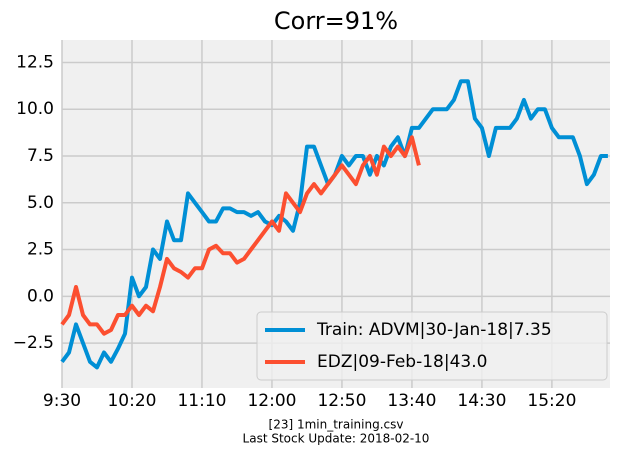  I want to click on x-tick-label: 12:50, so click(341, 401).